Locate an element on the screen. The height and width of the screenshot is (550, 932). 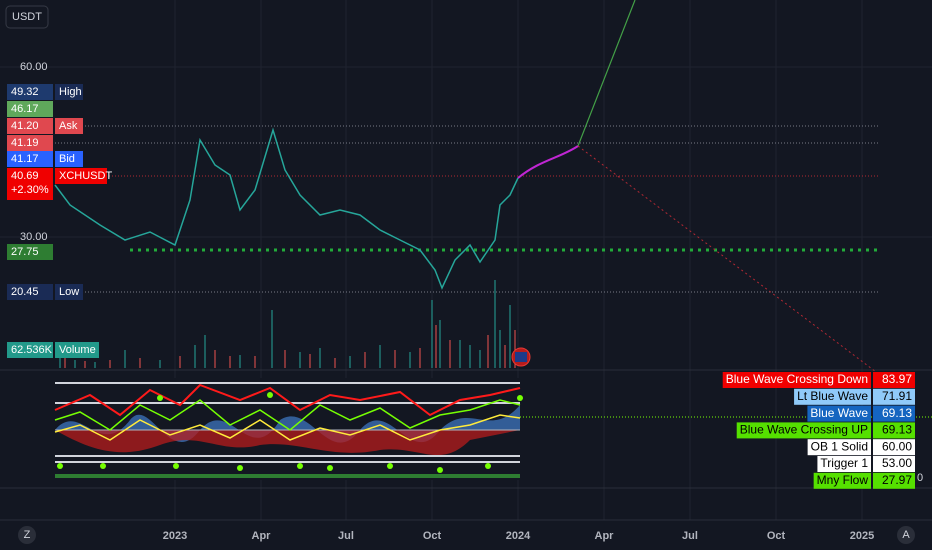
auto-label: A is located at coordinates (906, 535).